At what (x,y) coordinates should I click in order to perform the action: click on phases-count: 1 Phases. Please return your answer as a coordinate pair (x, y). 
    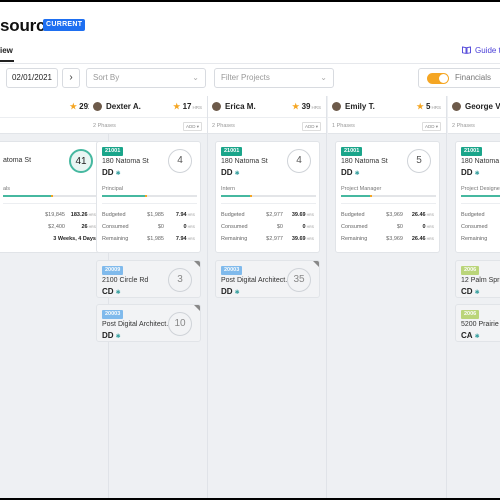
    Looking at the image, I should click on (343, 126).